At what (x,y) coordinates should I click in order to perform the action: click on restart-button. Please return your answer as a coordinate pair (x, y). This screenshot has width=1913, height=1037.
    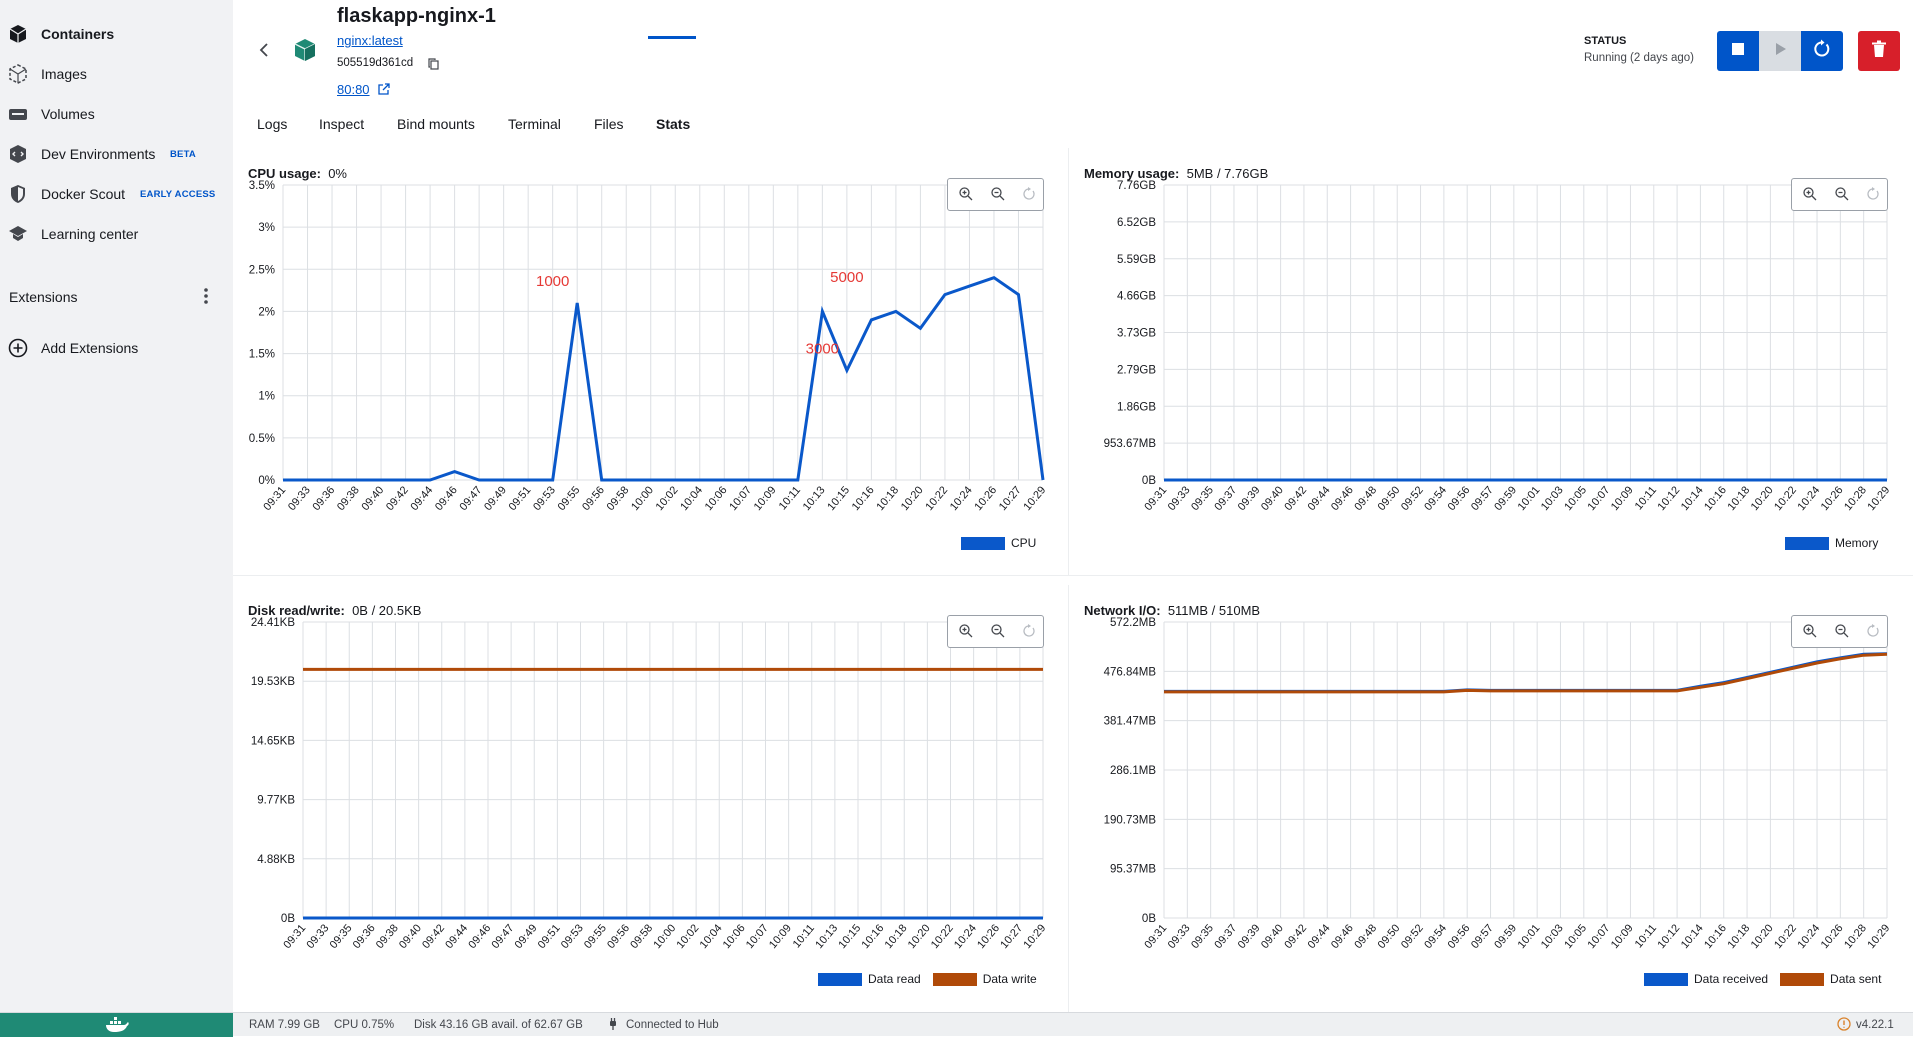
    Looking at the image, I should click on (1822, 51).